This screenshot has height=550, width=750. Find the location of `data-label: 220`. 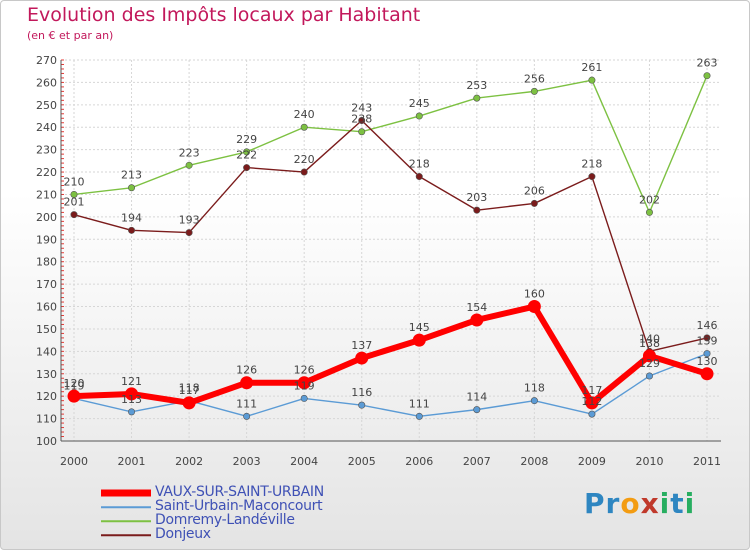

data-label: 220 is located at coordinates (304, 159).